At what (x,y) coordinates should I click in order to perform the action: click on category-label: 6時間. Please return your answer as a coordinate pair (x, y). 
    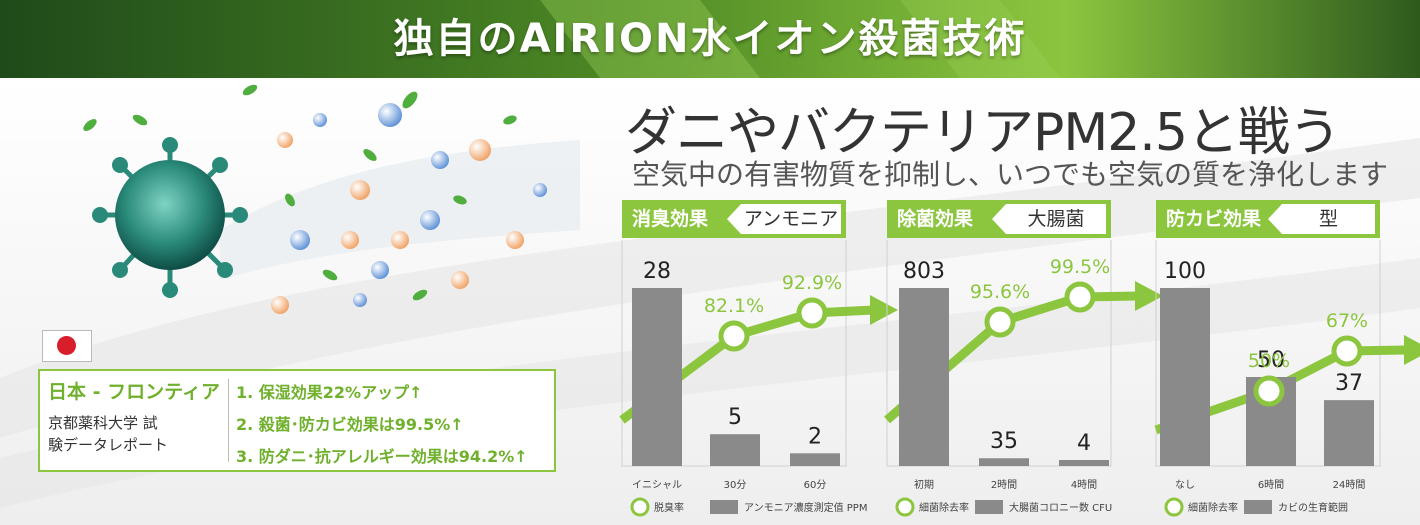
    Looking at the image, I should click on (1271, 485).